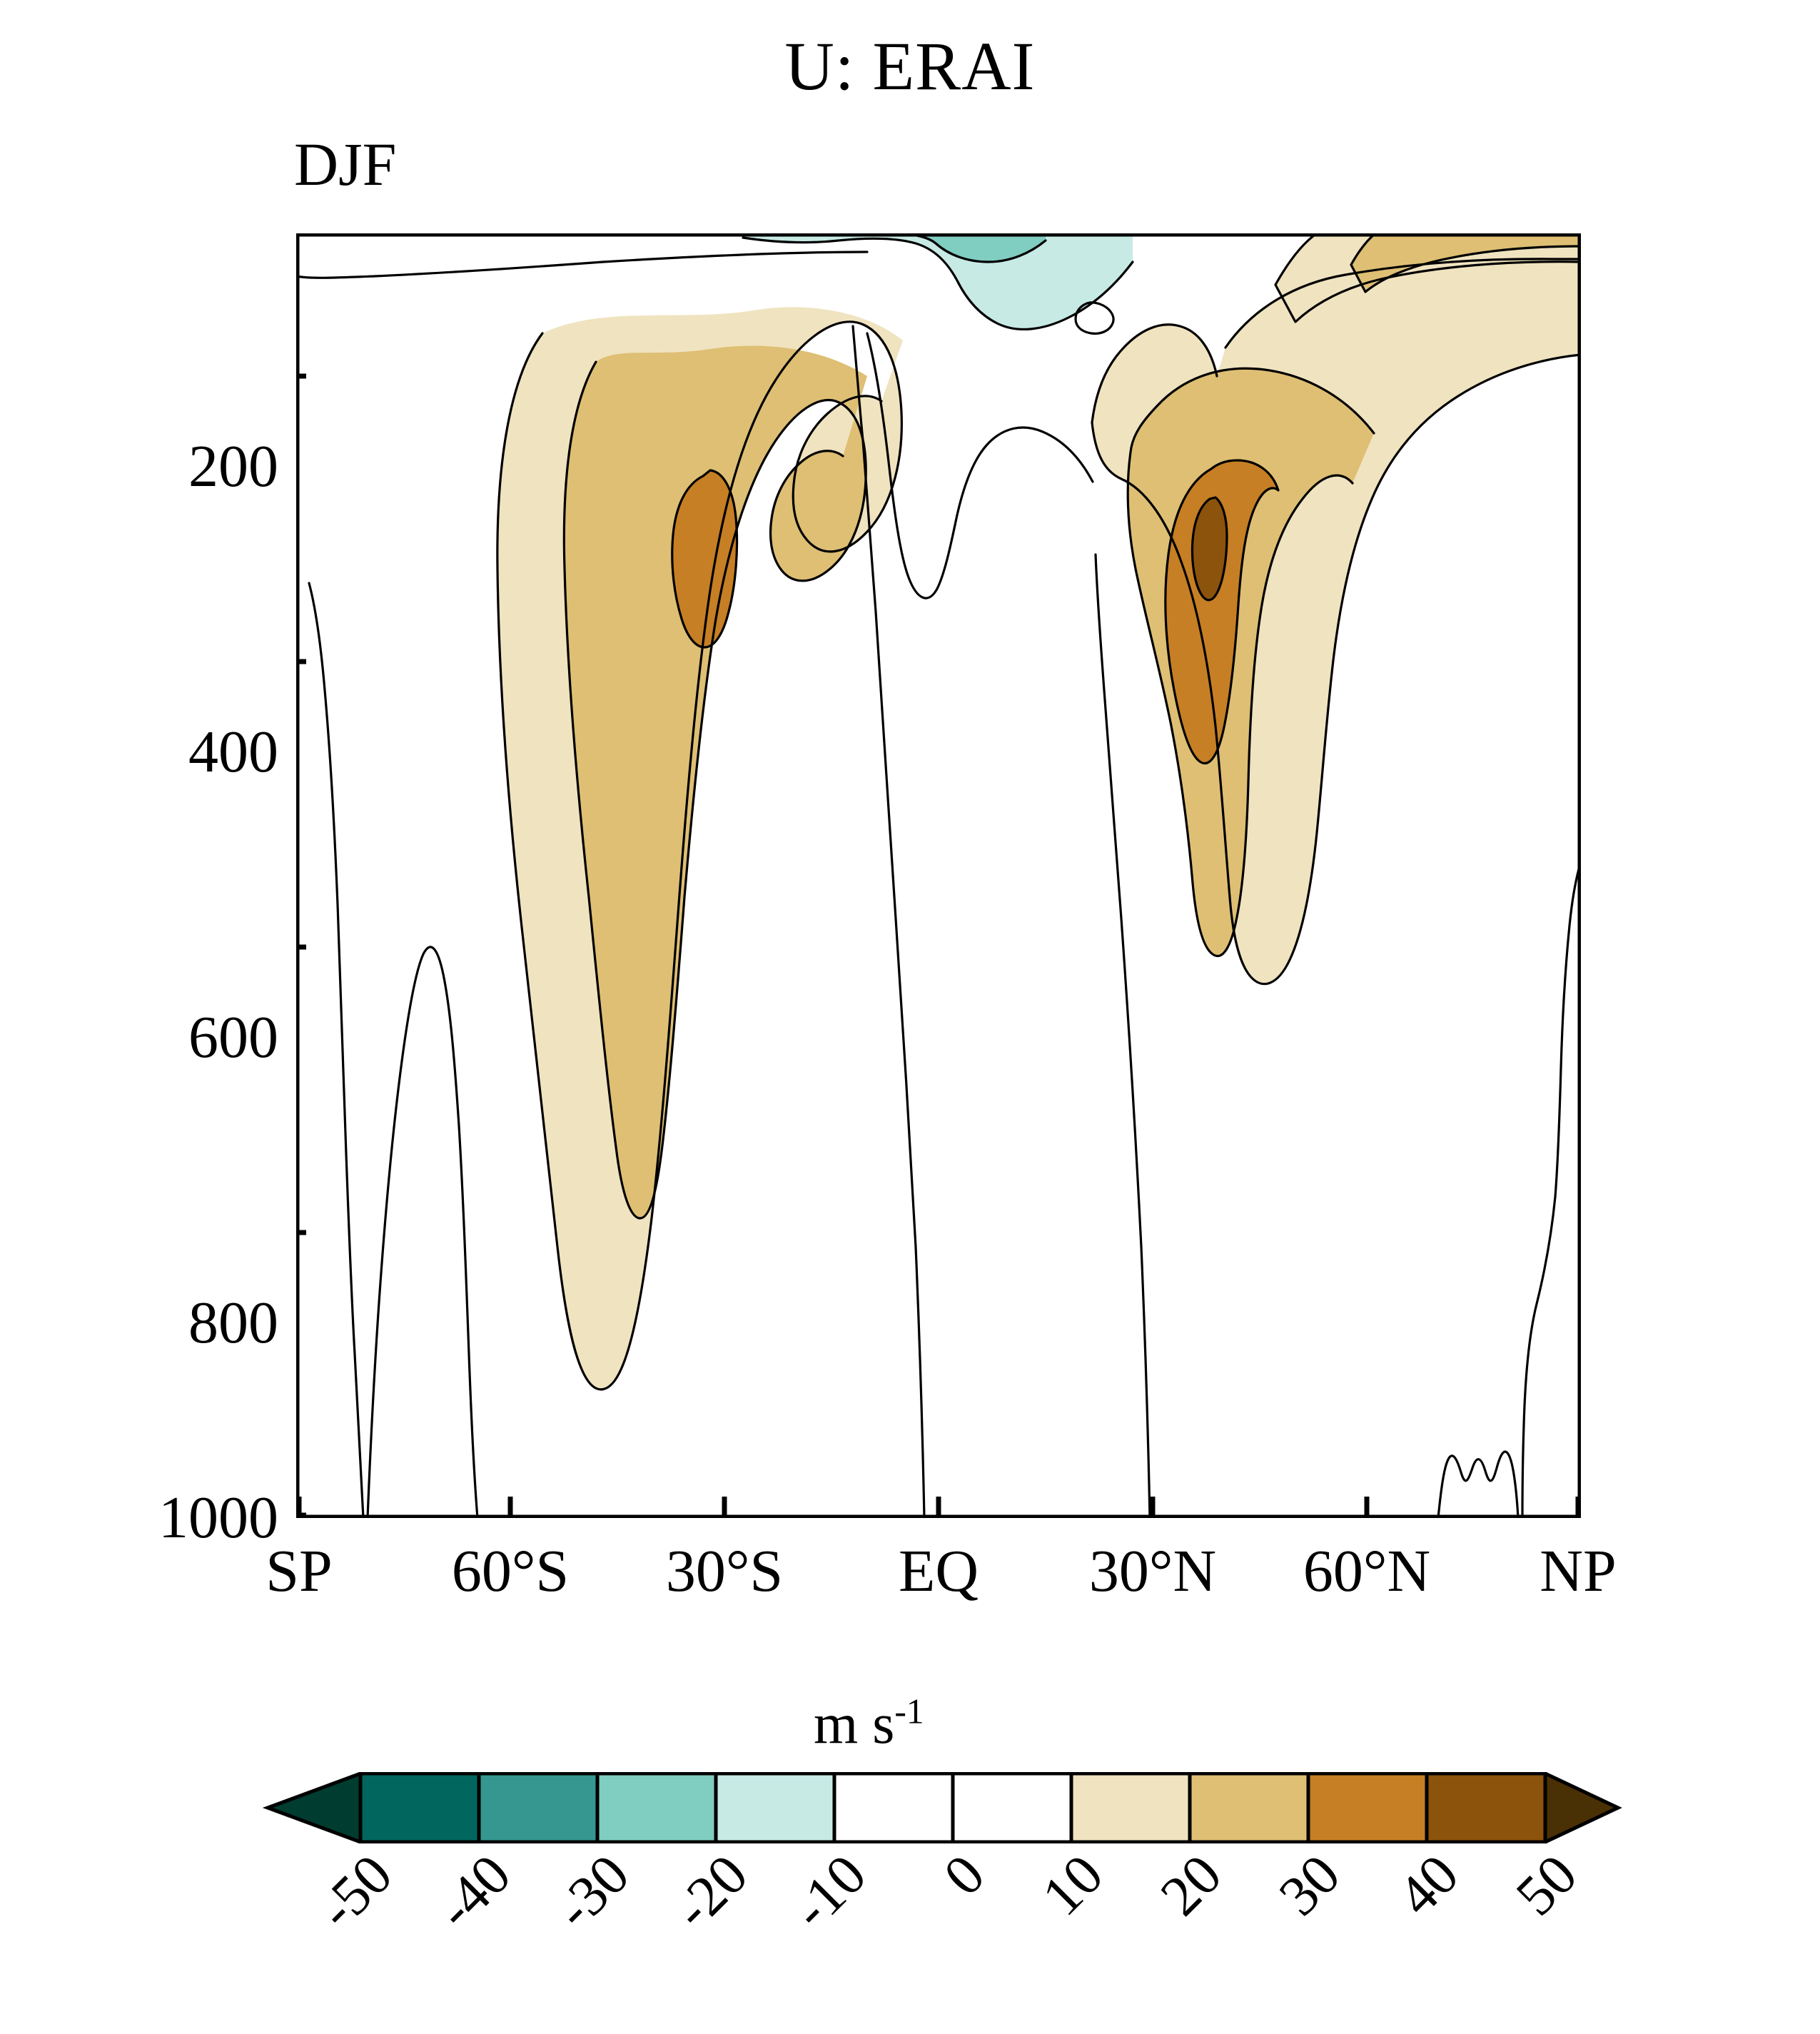 Image resolution: width=1820 pixels, height=2034 pixels. I want to click on colorbar-swatch--10-0, so click(893, 1808).